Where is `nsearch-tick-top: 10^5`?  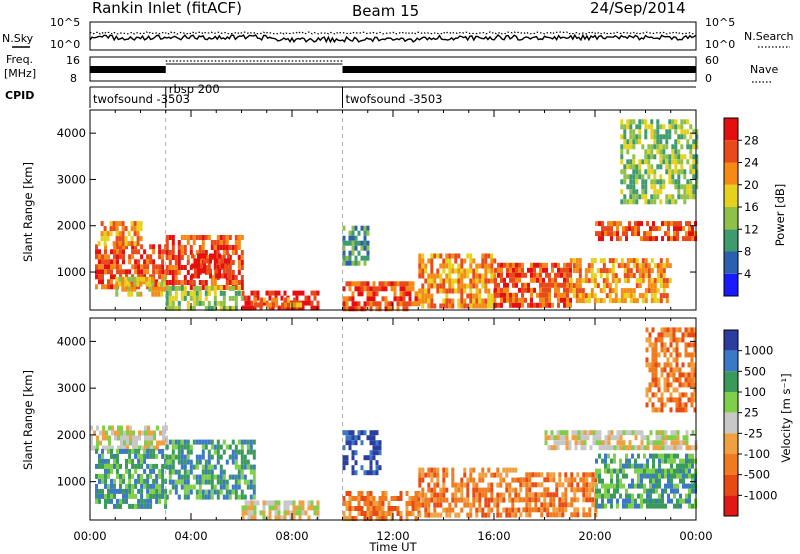 nsearch-tick-top: 10^5 is located at coordinates (720, 22).